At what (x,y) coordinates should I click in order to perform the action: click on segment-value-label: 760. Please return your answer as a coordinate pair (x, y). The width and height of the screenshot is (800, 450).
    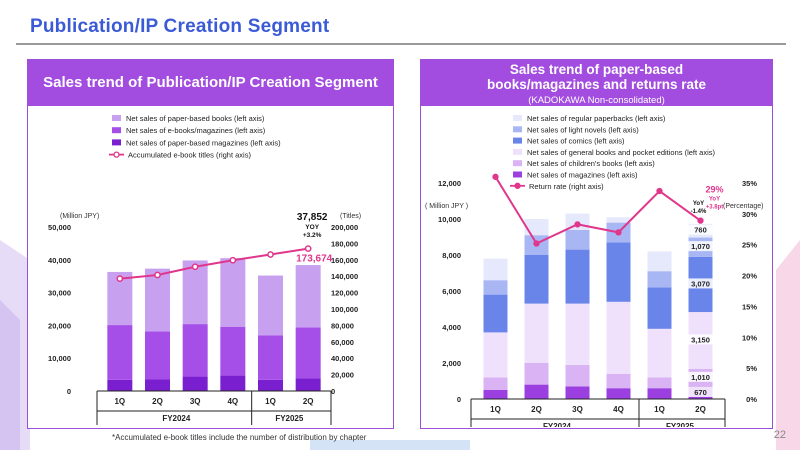
    Looking at the image, I should click on (700, 230).